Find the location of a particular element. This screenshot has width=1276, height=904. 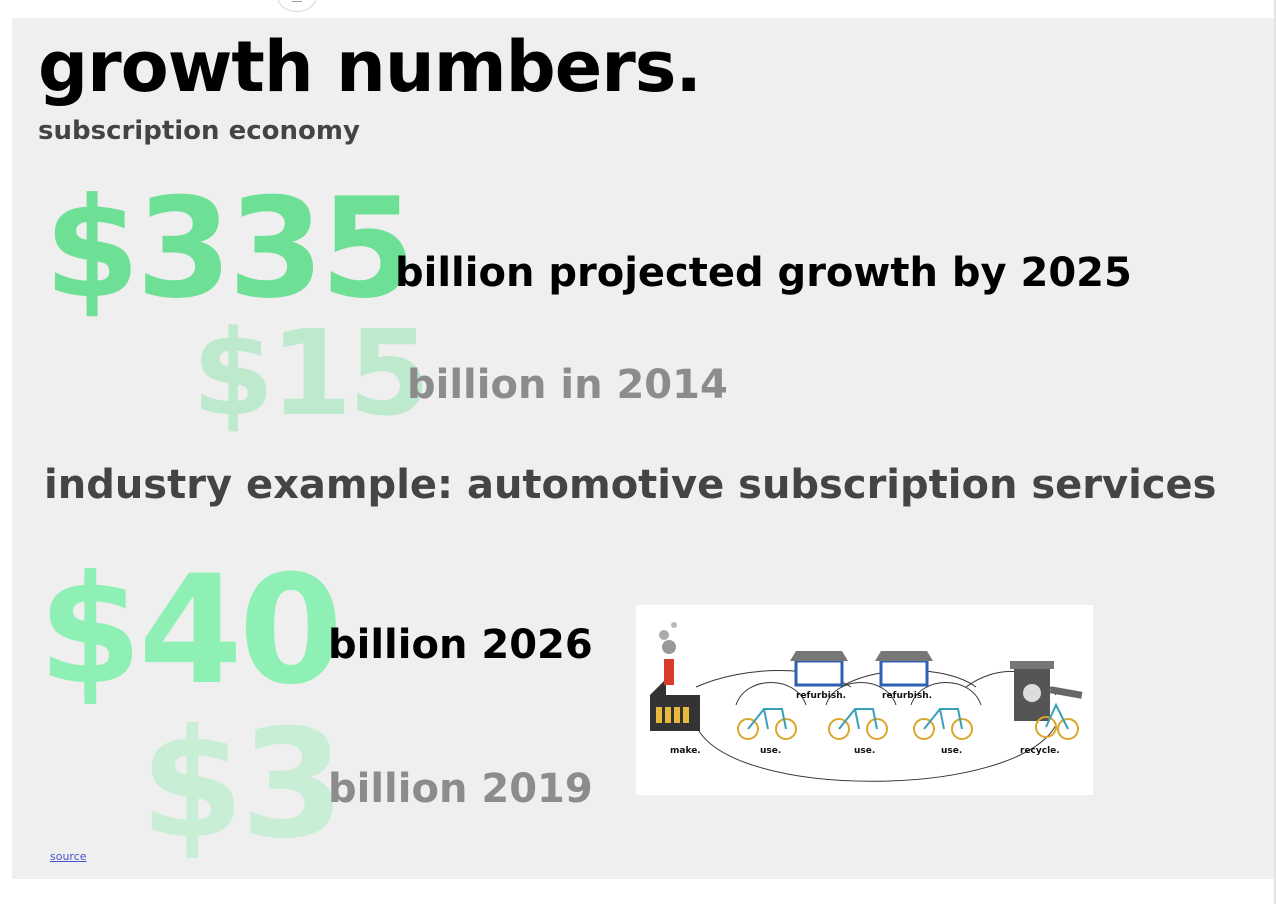

scrollbar-track is located at coordinates (1275, 452).